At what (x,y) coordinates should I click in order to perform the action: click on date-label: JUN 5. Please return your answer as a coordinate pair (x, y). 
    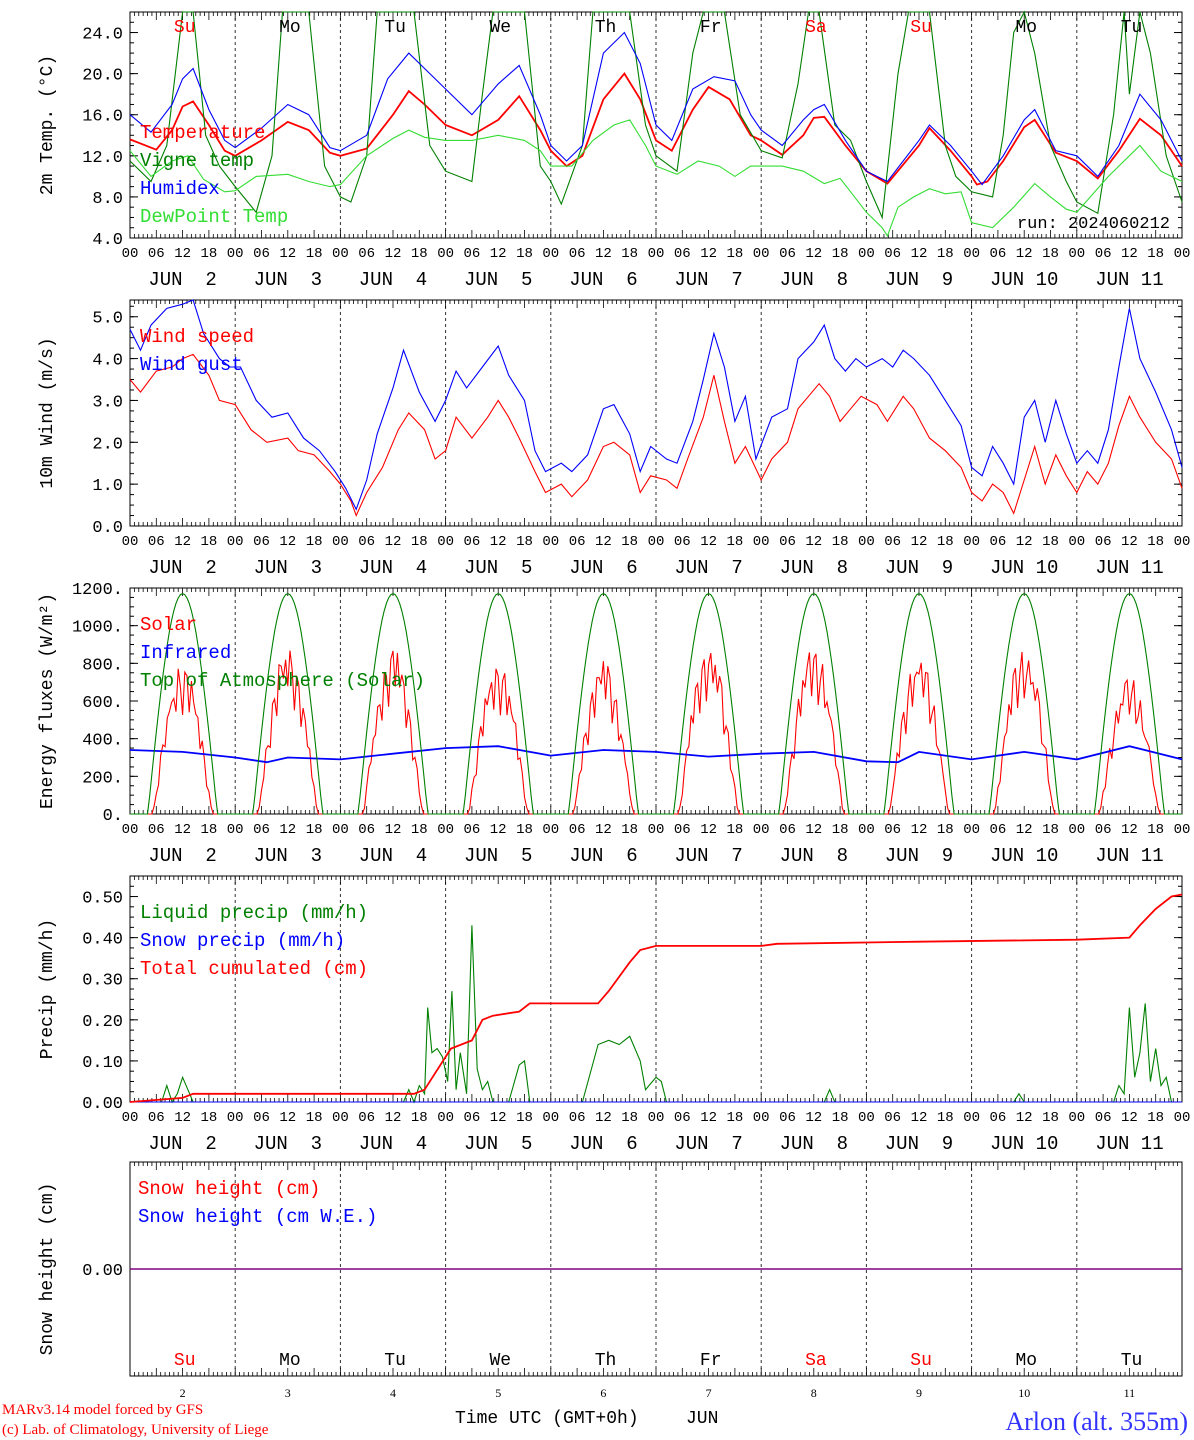
    Looking at the image, I should click on (498, 1144).